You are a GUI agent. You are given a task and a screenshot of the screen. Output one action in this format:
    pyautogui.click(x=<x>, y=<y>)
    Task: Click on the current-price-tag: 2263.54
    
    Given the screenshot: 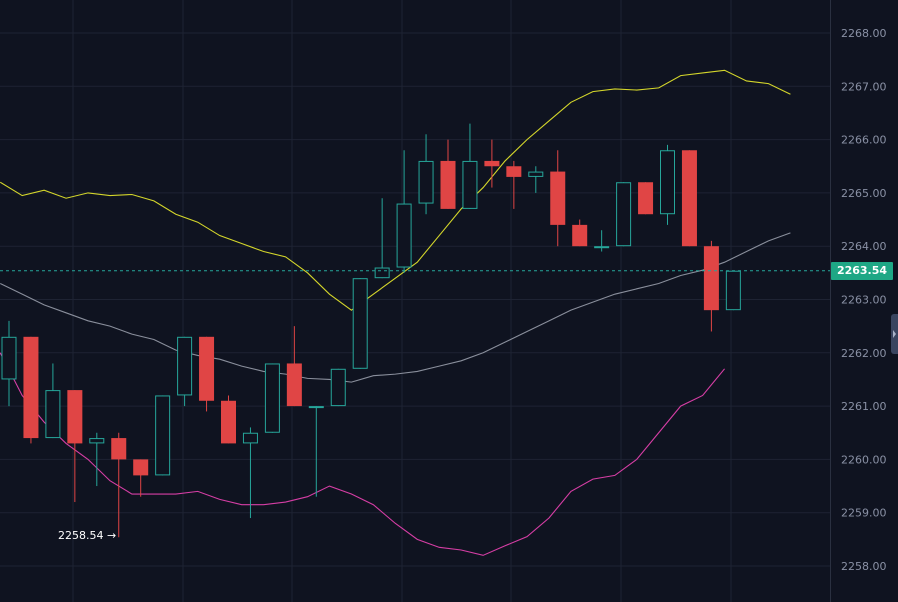 What is the action you would take?
    pyautogui.click(x=862, y=270)
    